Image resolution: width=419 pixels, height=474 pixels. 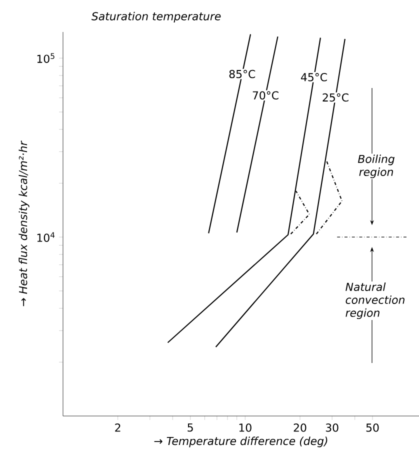 I want to click on series-label: 45°C, so click(x=313, y=77).